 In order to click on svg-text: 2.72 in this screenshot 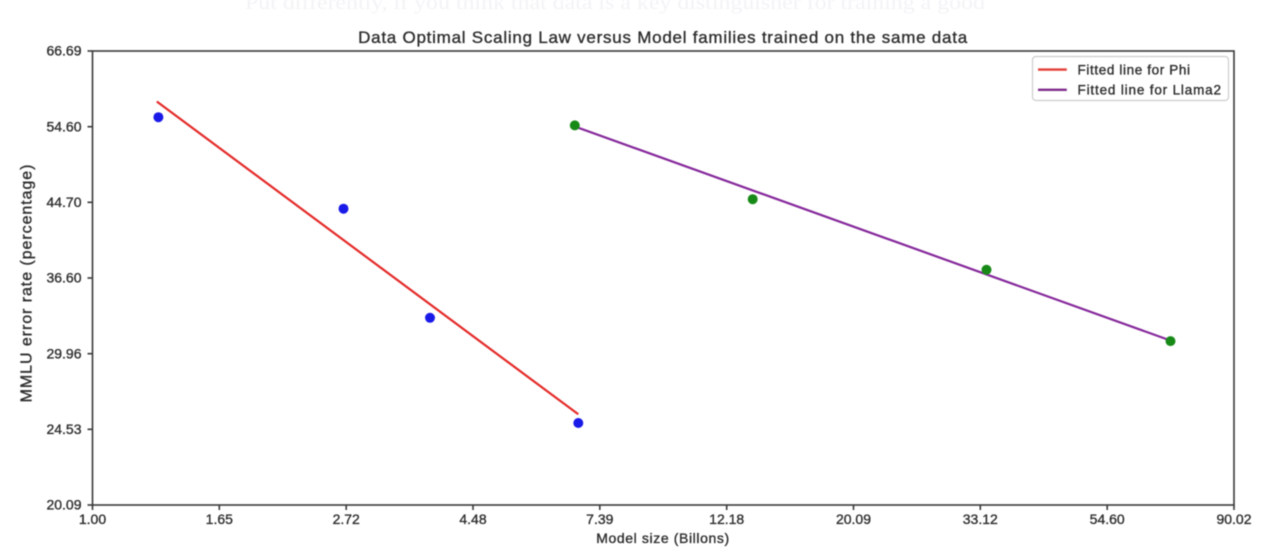, I will do `click(346, 519)`.